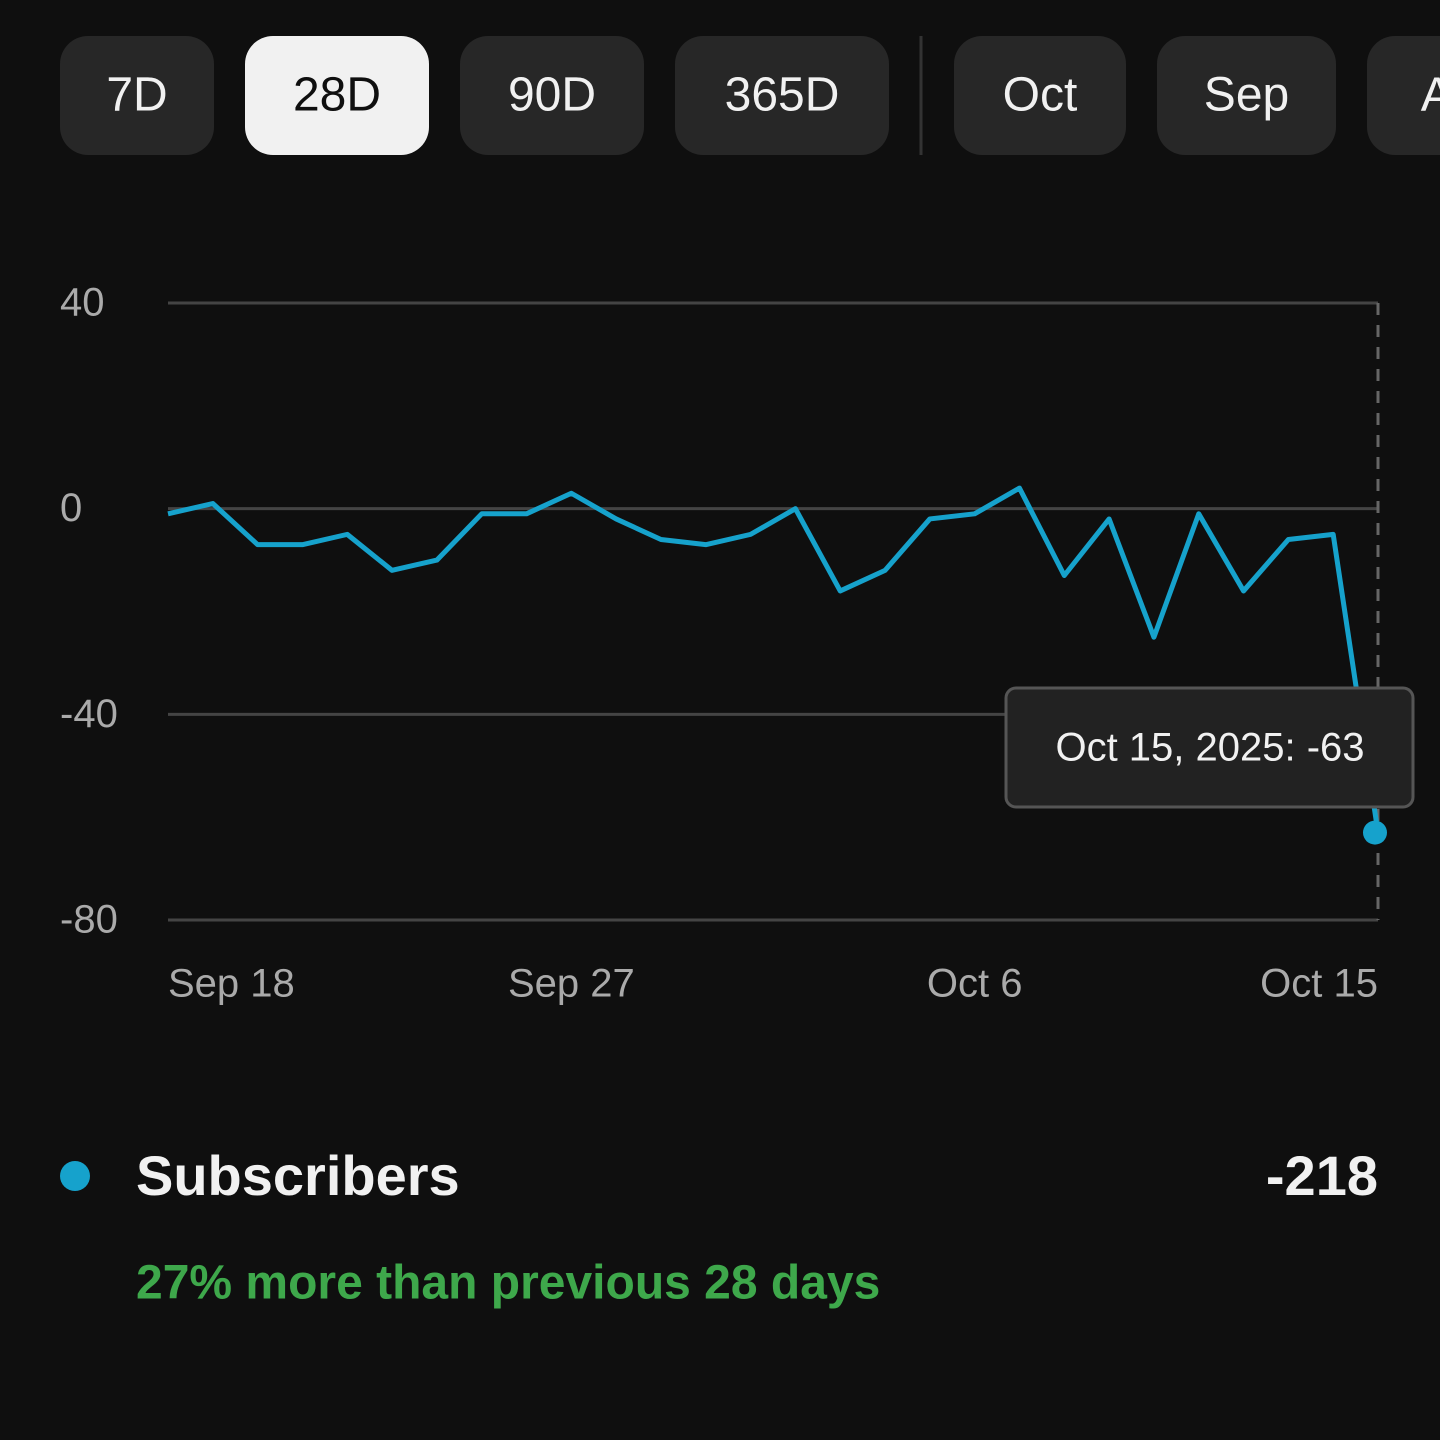 The image size is (1440, 1440). I want to click on tooltip-bg, so click(1209, 747).